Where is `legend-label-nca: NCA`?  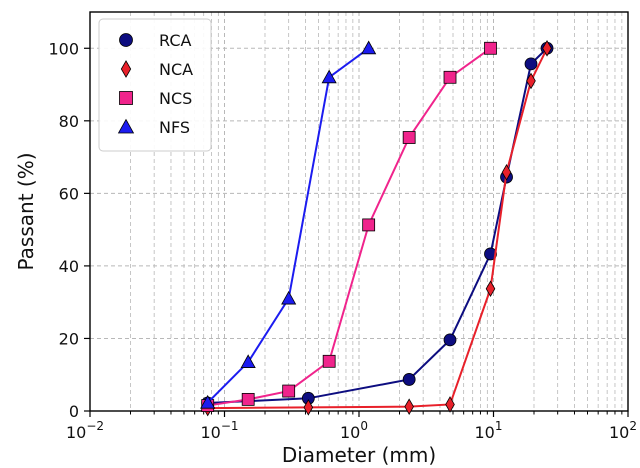 legend-label-nca: NCA is located at coordinates (176, 69).